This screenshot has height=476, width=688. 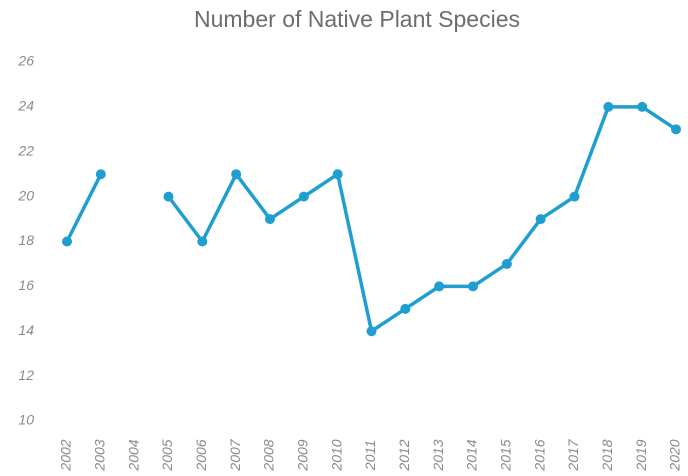 What do you see at coordinates (25, 150) in the screenshot?
I see `y-tick-label: 22` at bounding box center [25, 150].